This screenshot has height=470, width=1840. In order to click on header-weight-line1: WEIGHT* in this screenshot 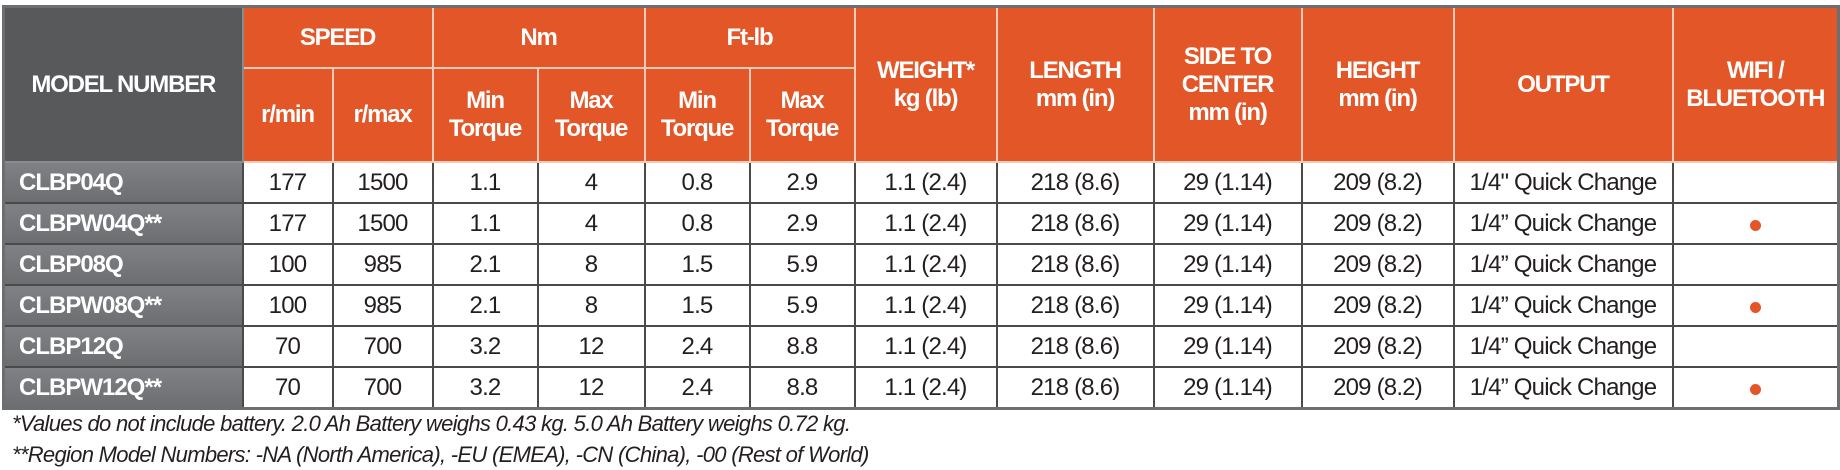, I will do `click(926, 70)`.